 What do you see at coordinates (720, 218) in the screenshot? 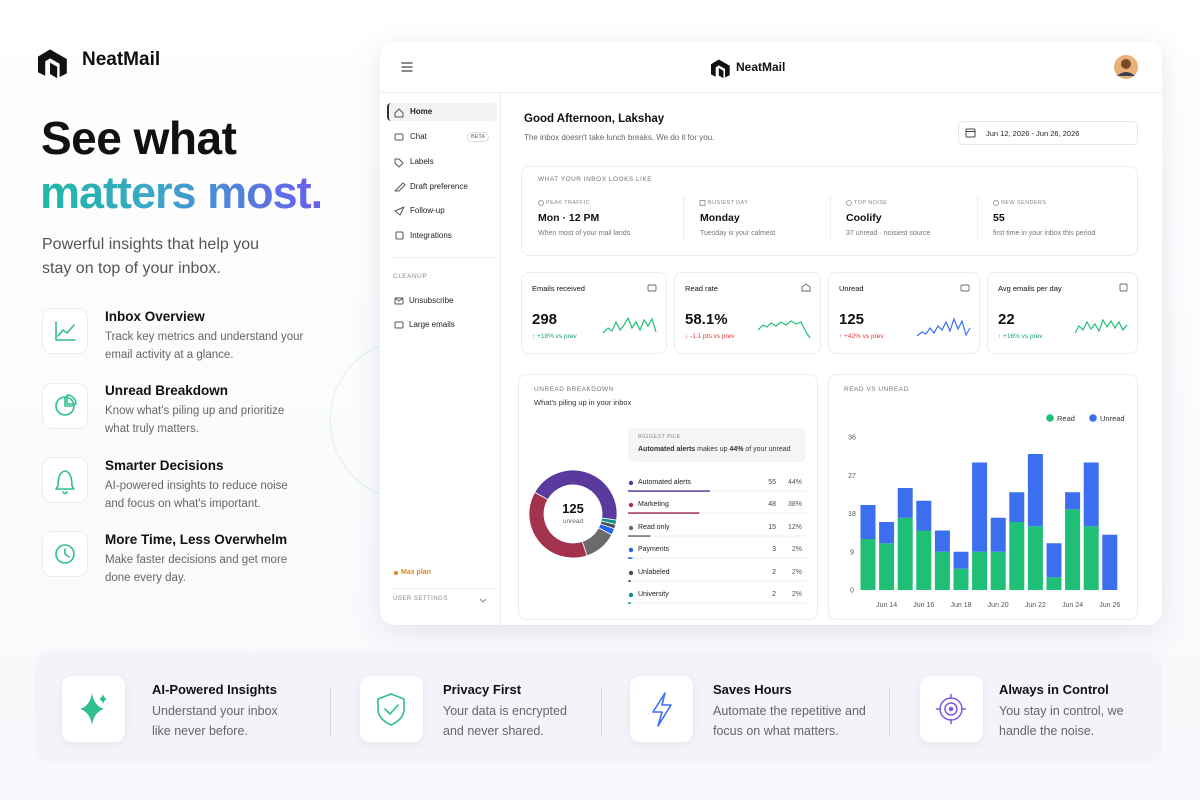
I see `overview-value: Monday` at bounding box center [720, 218].